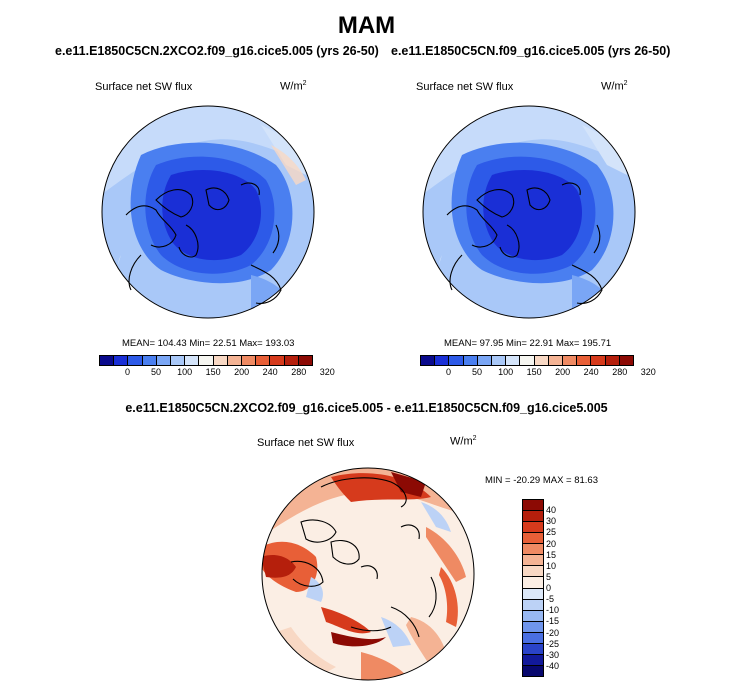  I want to click on colorbar-panel-2: 0 50 100 150 200 240 280 320, so click(538, 368).